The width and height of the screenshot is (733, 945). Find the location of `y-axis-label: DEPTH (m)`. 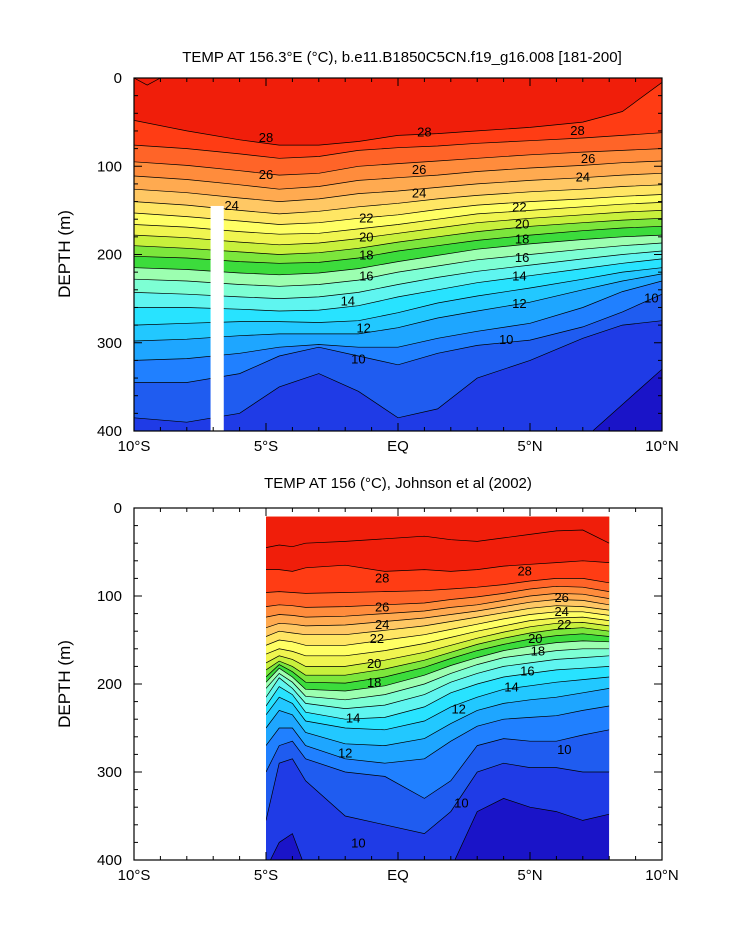

y-axis-label: DEPTH (m) is located at coordinates (64, 254).